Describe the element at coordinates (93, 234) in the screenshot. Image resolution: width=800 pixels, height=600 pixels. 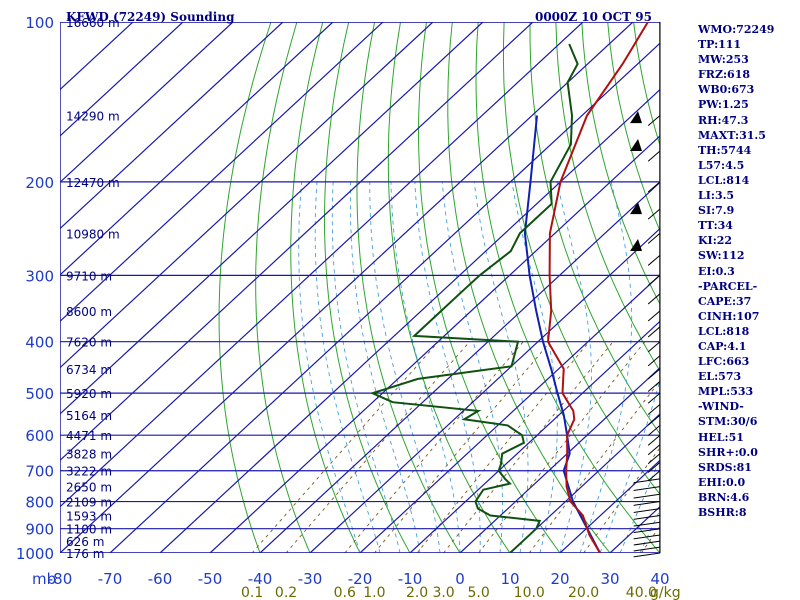
I see `height-label: 10980 m` at that location.